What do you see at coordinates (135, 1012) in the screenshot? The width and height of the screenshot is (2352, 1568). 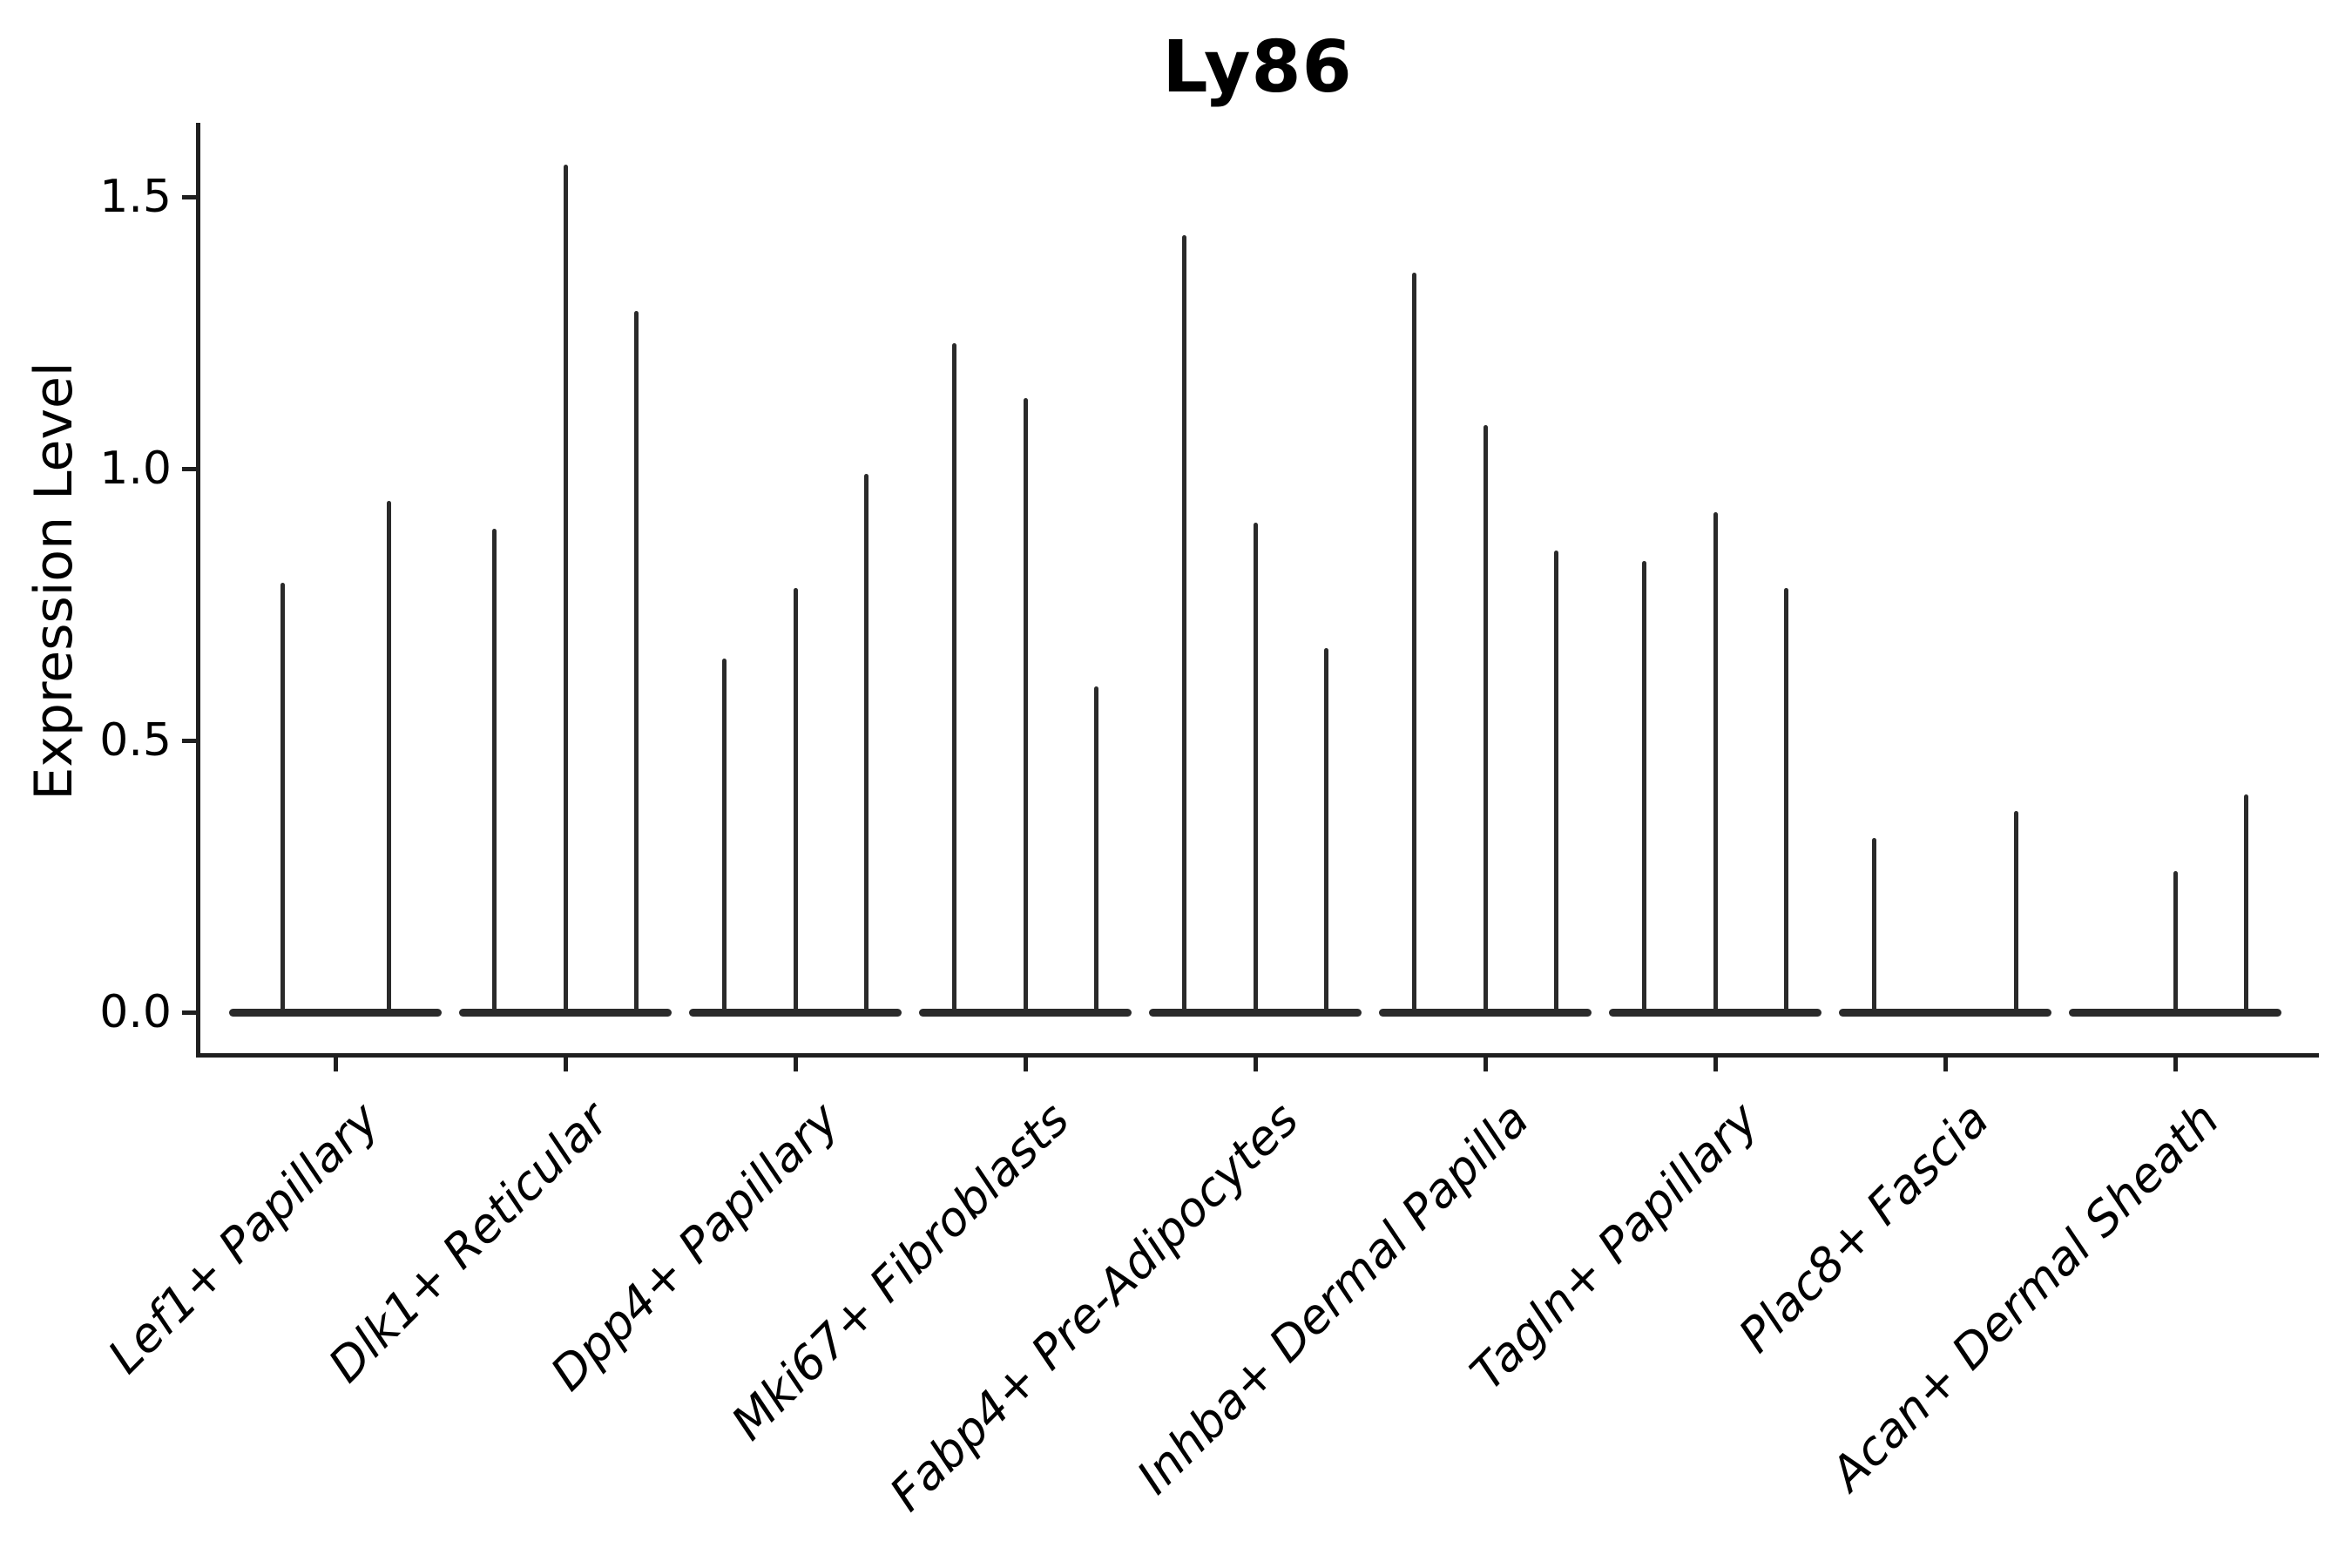 I see `y-tick-label: 0.0` at bounding box center [135, 1012].